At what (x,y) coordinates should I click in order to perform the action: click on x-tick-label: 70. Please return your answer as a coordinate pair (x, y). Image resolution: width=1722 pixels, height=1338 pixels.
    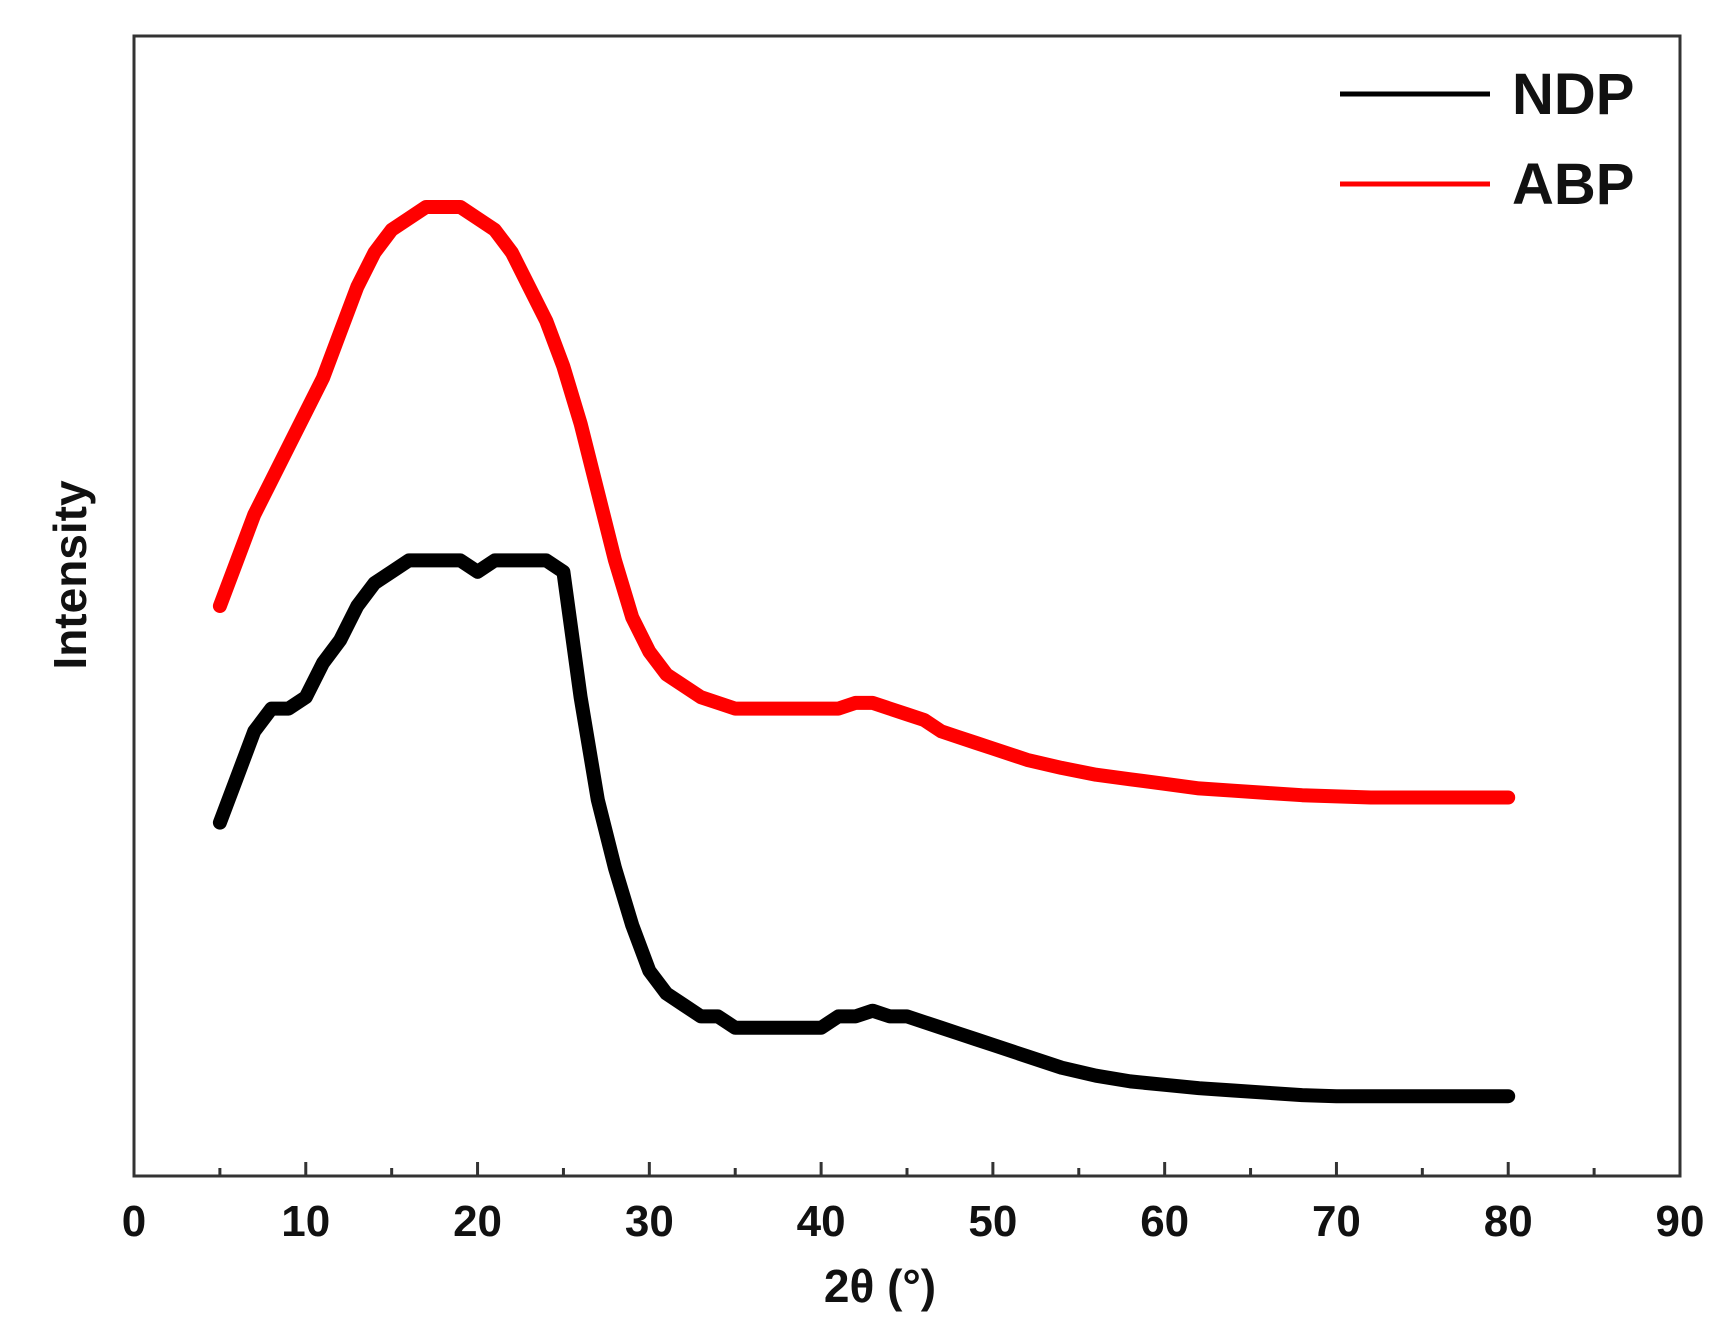
    Looking at the image, I should click on (1336, 1221).